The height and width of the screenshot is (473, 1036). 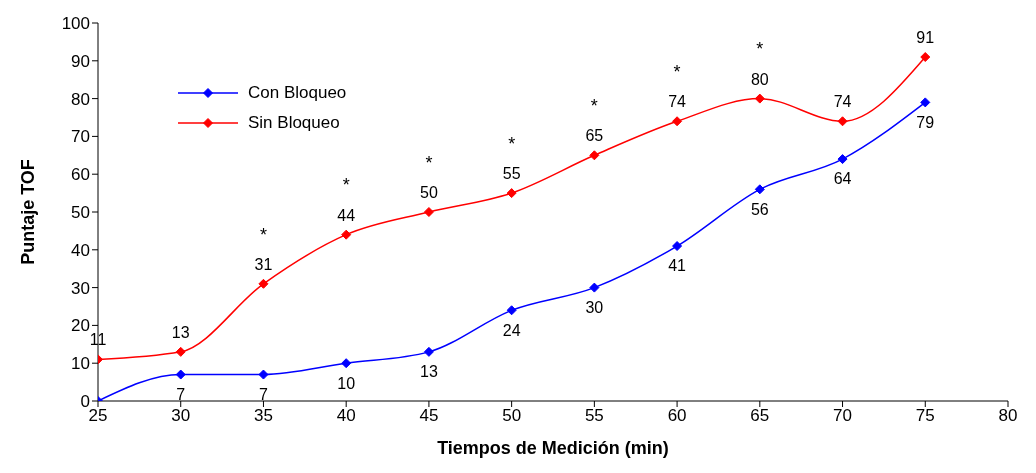 What do you see at coordinates (511, 174) in the screenshot?
I see `data-label: 55` at bounding box center [511, 174].